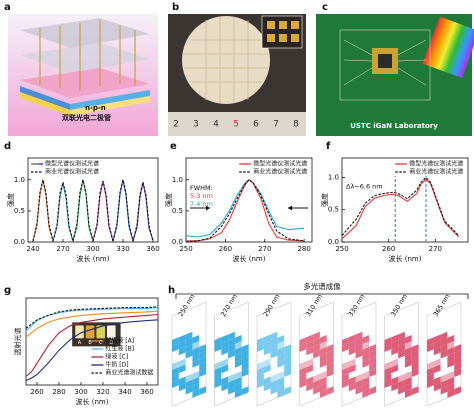  What do you see at coordinates (237, 75) in the screenshot?
I see `photo-b` at bounding box center [237, 75].